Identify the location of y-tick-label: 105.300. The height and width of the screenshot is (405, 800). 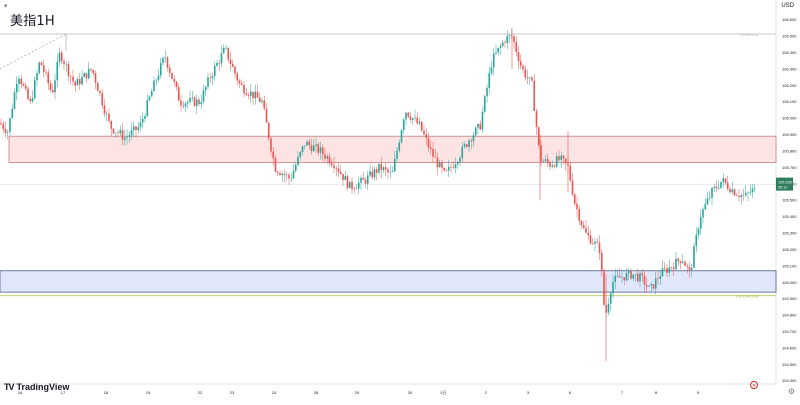
(789, 233).